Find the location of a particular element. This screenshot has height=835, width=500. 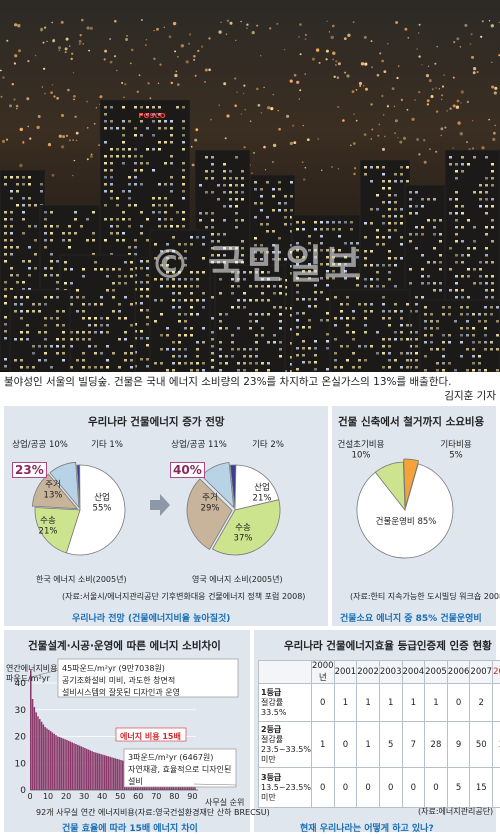

grade-label-line: 미만 is located at coordinates (268, 797).